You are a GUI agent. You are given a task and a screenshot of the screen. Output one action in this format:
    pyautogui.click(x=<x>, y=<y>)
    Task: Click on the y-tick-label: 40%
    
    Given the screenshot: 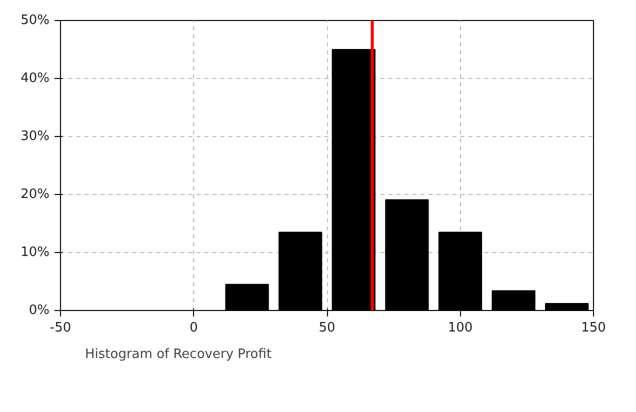 What is the action you would take?
    pyautogui.click(x=35, y=78)
    